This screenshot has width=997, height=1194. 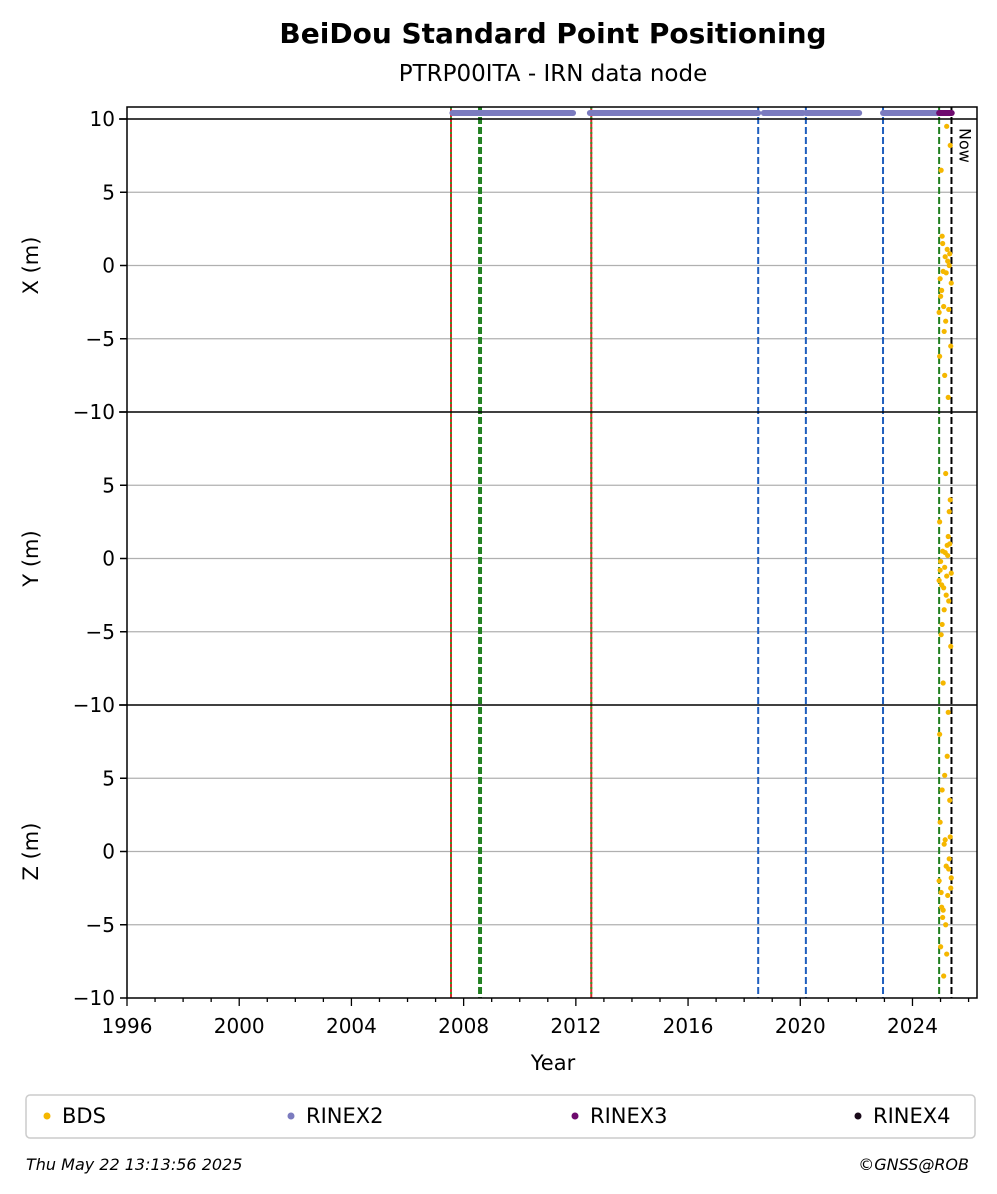 What do you see at coordinates (31, 852) in the screenshot?
I see `y-axis-label: Z (m)` at bounding box center [31, 852].